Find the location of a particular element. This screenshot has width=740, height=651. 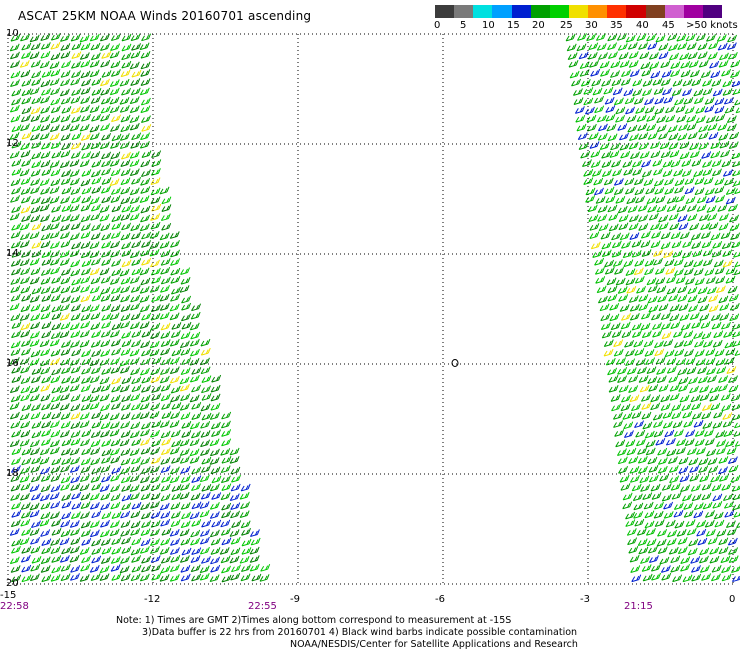

time-label: 22:55 is located at coordinates (262, 606).